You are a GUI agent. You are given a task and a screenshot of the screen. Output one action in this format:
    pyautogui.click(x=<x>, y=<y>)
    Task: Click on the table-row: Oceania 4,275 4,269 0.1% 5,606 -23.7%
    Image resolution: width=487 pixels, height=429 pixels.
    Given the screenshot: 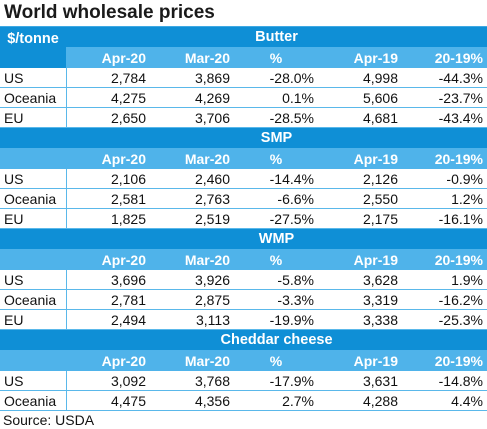 What is the action you would take?
    pyautogui.click(x=243, y=97)
    